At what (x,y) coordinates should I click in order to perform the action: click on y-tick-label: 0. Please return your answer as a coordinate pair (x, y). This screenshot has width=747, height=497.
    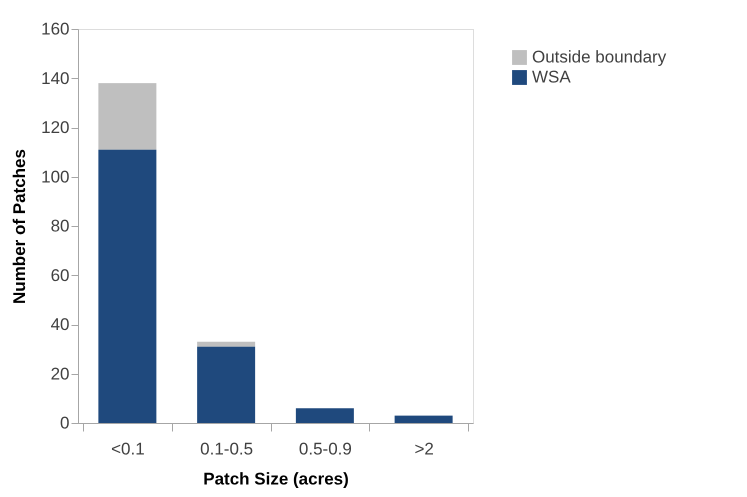
    Looking at the image, I should click on (65, 423).